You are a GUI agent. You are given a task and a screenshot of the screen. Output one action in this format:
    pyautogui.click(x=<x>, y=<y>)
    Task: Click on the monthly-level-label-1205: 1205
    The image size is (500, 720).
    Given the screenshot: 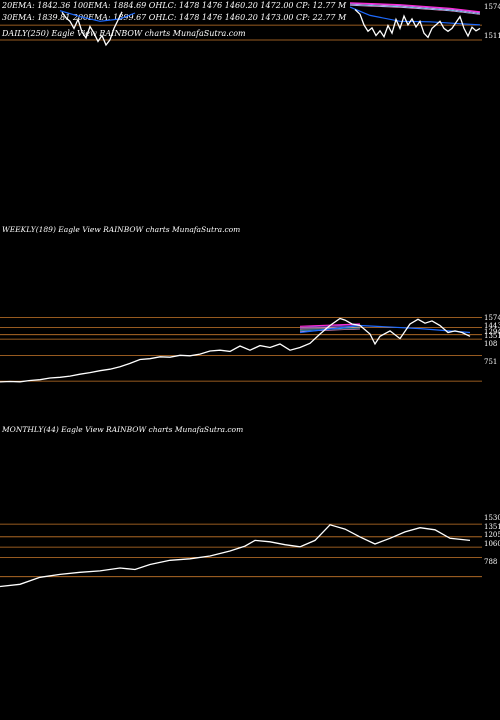 What is the action you would take?
    pyautogui.click(x=492, y=535)
    